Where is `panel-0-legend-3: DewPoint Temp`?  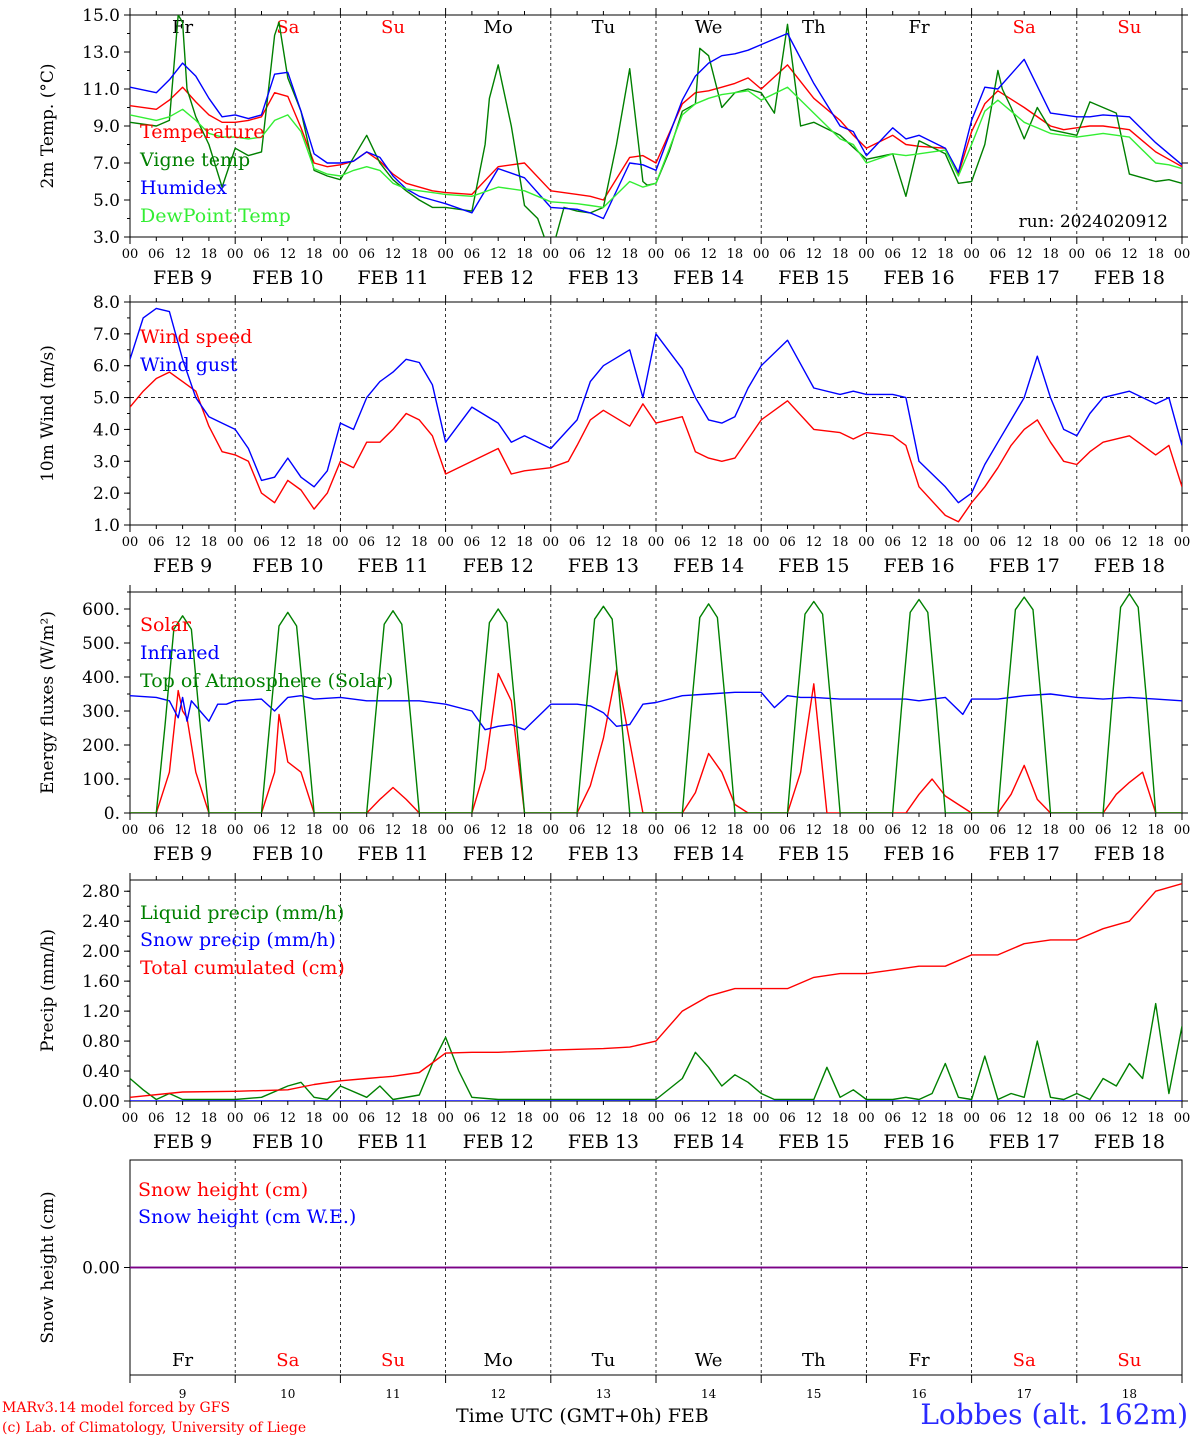 panel-0-legend-3: DewPoint Temp is located at coordinates (215, 216).